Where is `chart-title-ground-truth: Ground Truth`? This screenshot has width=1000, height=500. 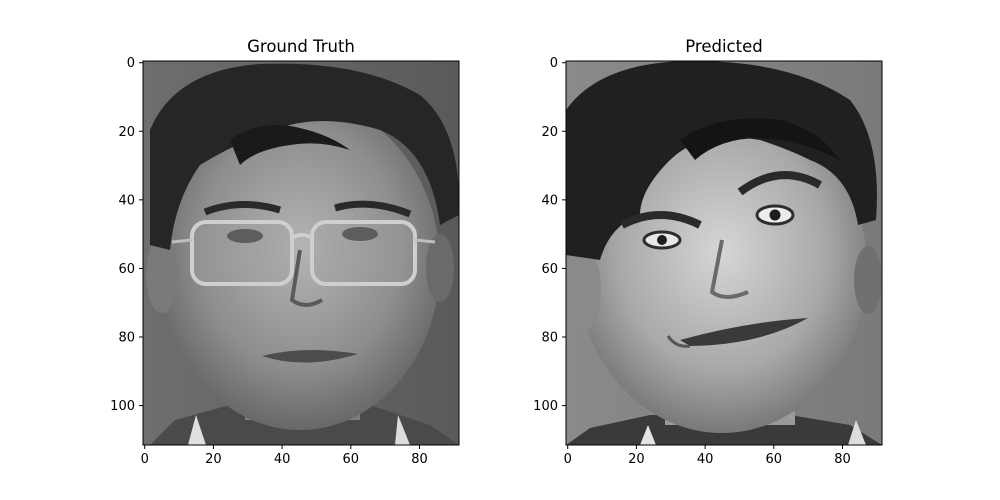 chart-title-ground-truth: Ground Truth is located at coordinates (301, 46).